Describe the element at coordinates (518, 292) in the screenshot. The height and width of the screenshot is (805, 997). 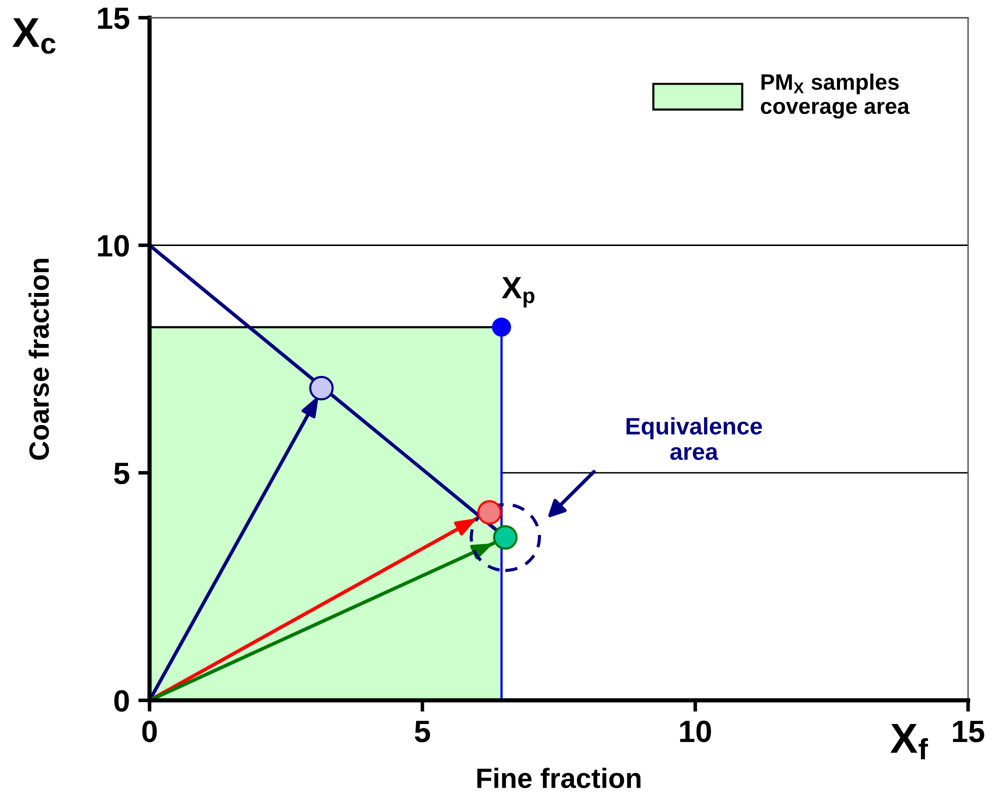
I see `series-label: X$_{p}$` at that location.